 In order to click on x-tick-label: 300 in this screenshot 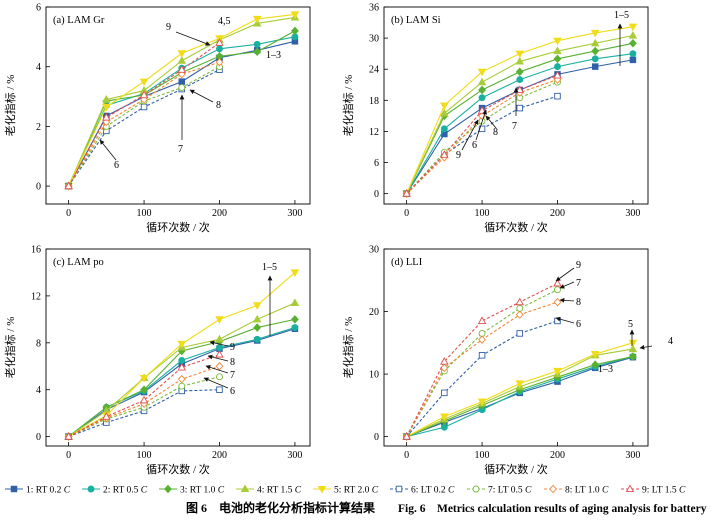, I will do `click(632, 455)`.